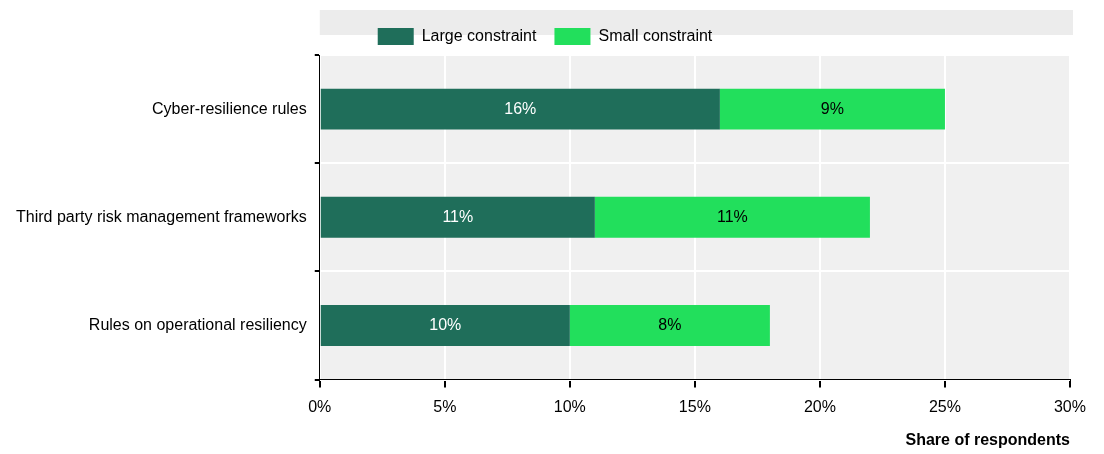 This screenshot has height=454, width=1104. I want to click on x-tick-label: 25%, so click(944, 406).